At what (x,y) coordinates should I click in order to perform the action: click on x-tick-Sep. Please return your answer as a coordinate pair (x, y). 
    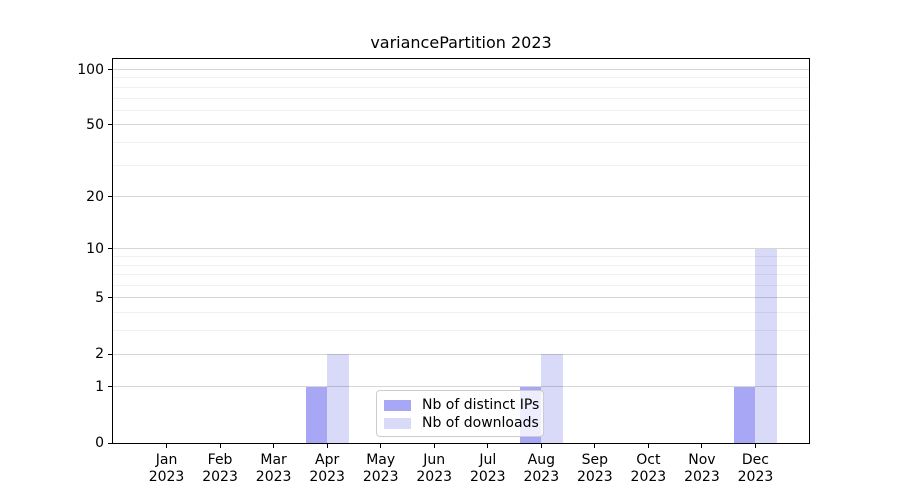
    Looking at the image, I should click on (595, 446).